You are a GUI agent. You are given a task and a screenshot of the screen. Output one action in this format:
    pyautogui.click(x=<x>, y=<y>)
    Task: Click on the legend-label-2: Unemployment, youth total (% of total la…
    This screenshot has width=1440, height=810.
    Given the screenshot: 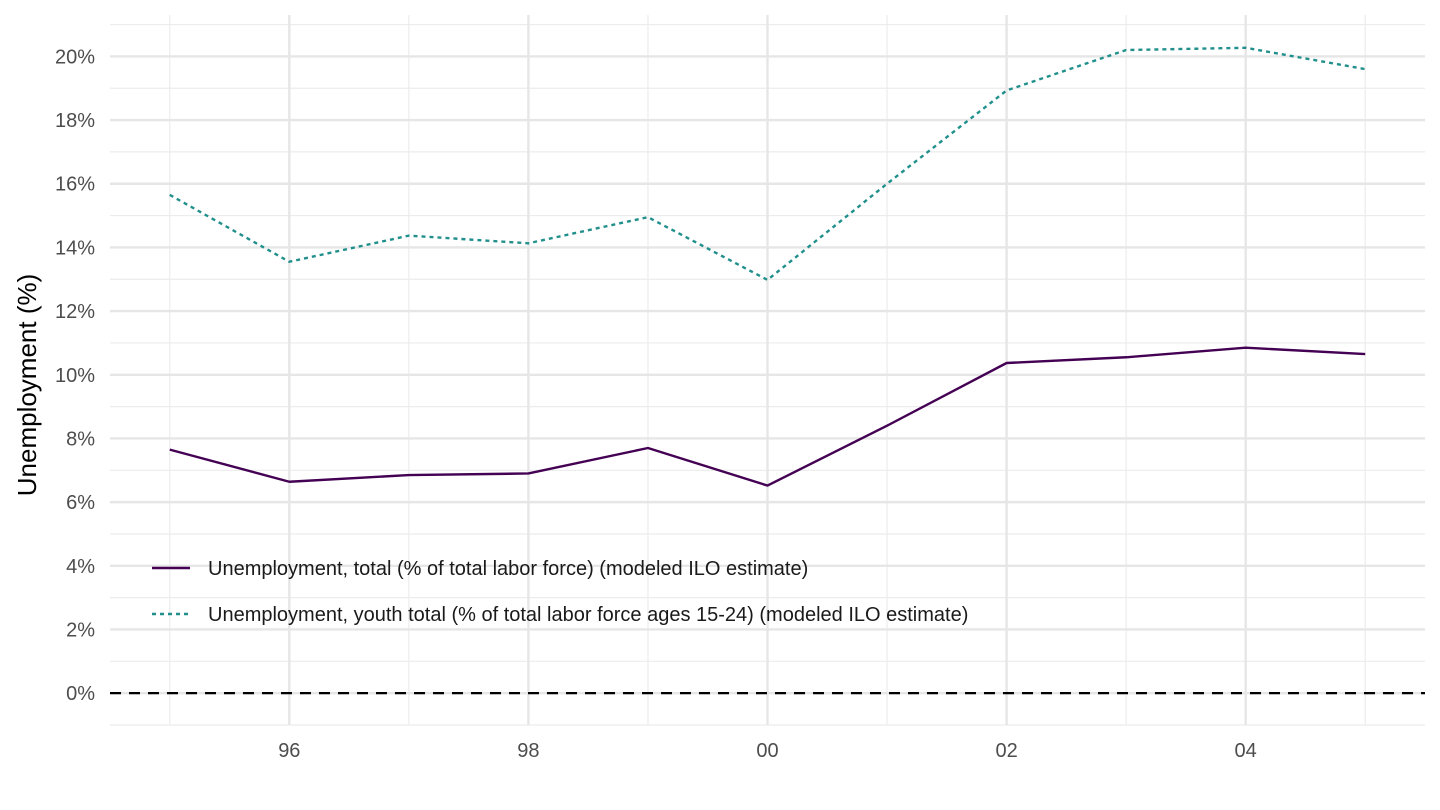 What is the action you would take?
    pyautogui.click(x=588, y=615)
    